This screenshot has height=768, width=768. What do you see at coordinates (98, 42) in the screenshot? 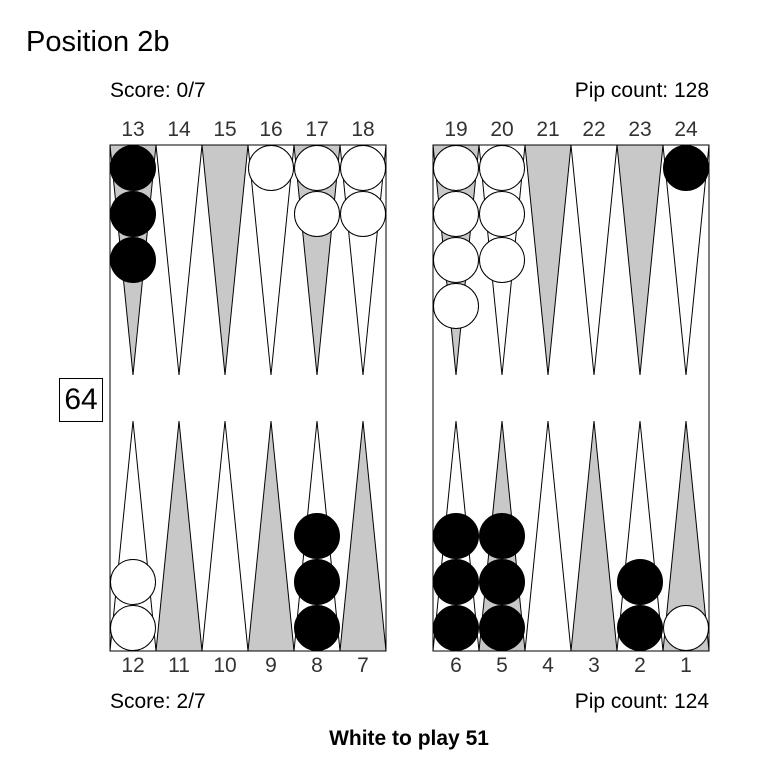
I see `page-title: Position 2b` at bounding box center [98, 42].